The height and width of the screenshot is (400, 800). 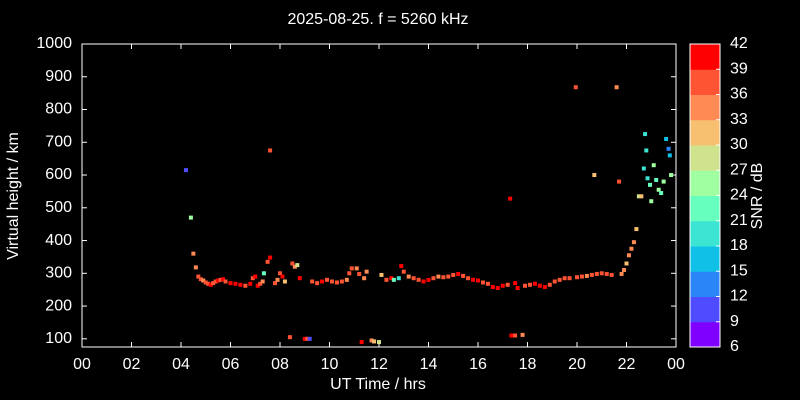 What do you see at coordinates (13, 196) in the screenshot?
I see `y-axis-label: Virtual height / km` at bounding box center [13, 196].